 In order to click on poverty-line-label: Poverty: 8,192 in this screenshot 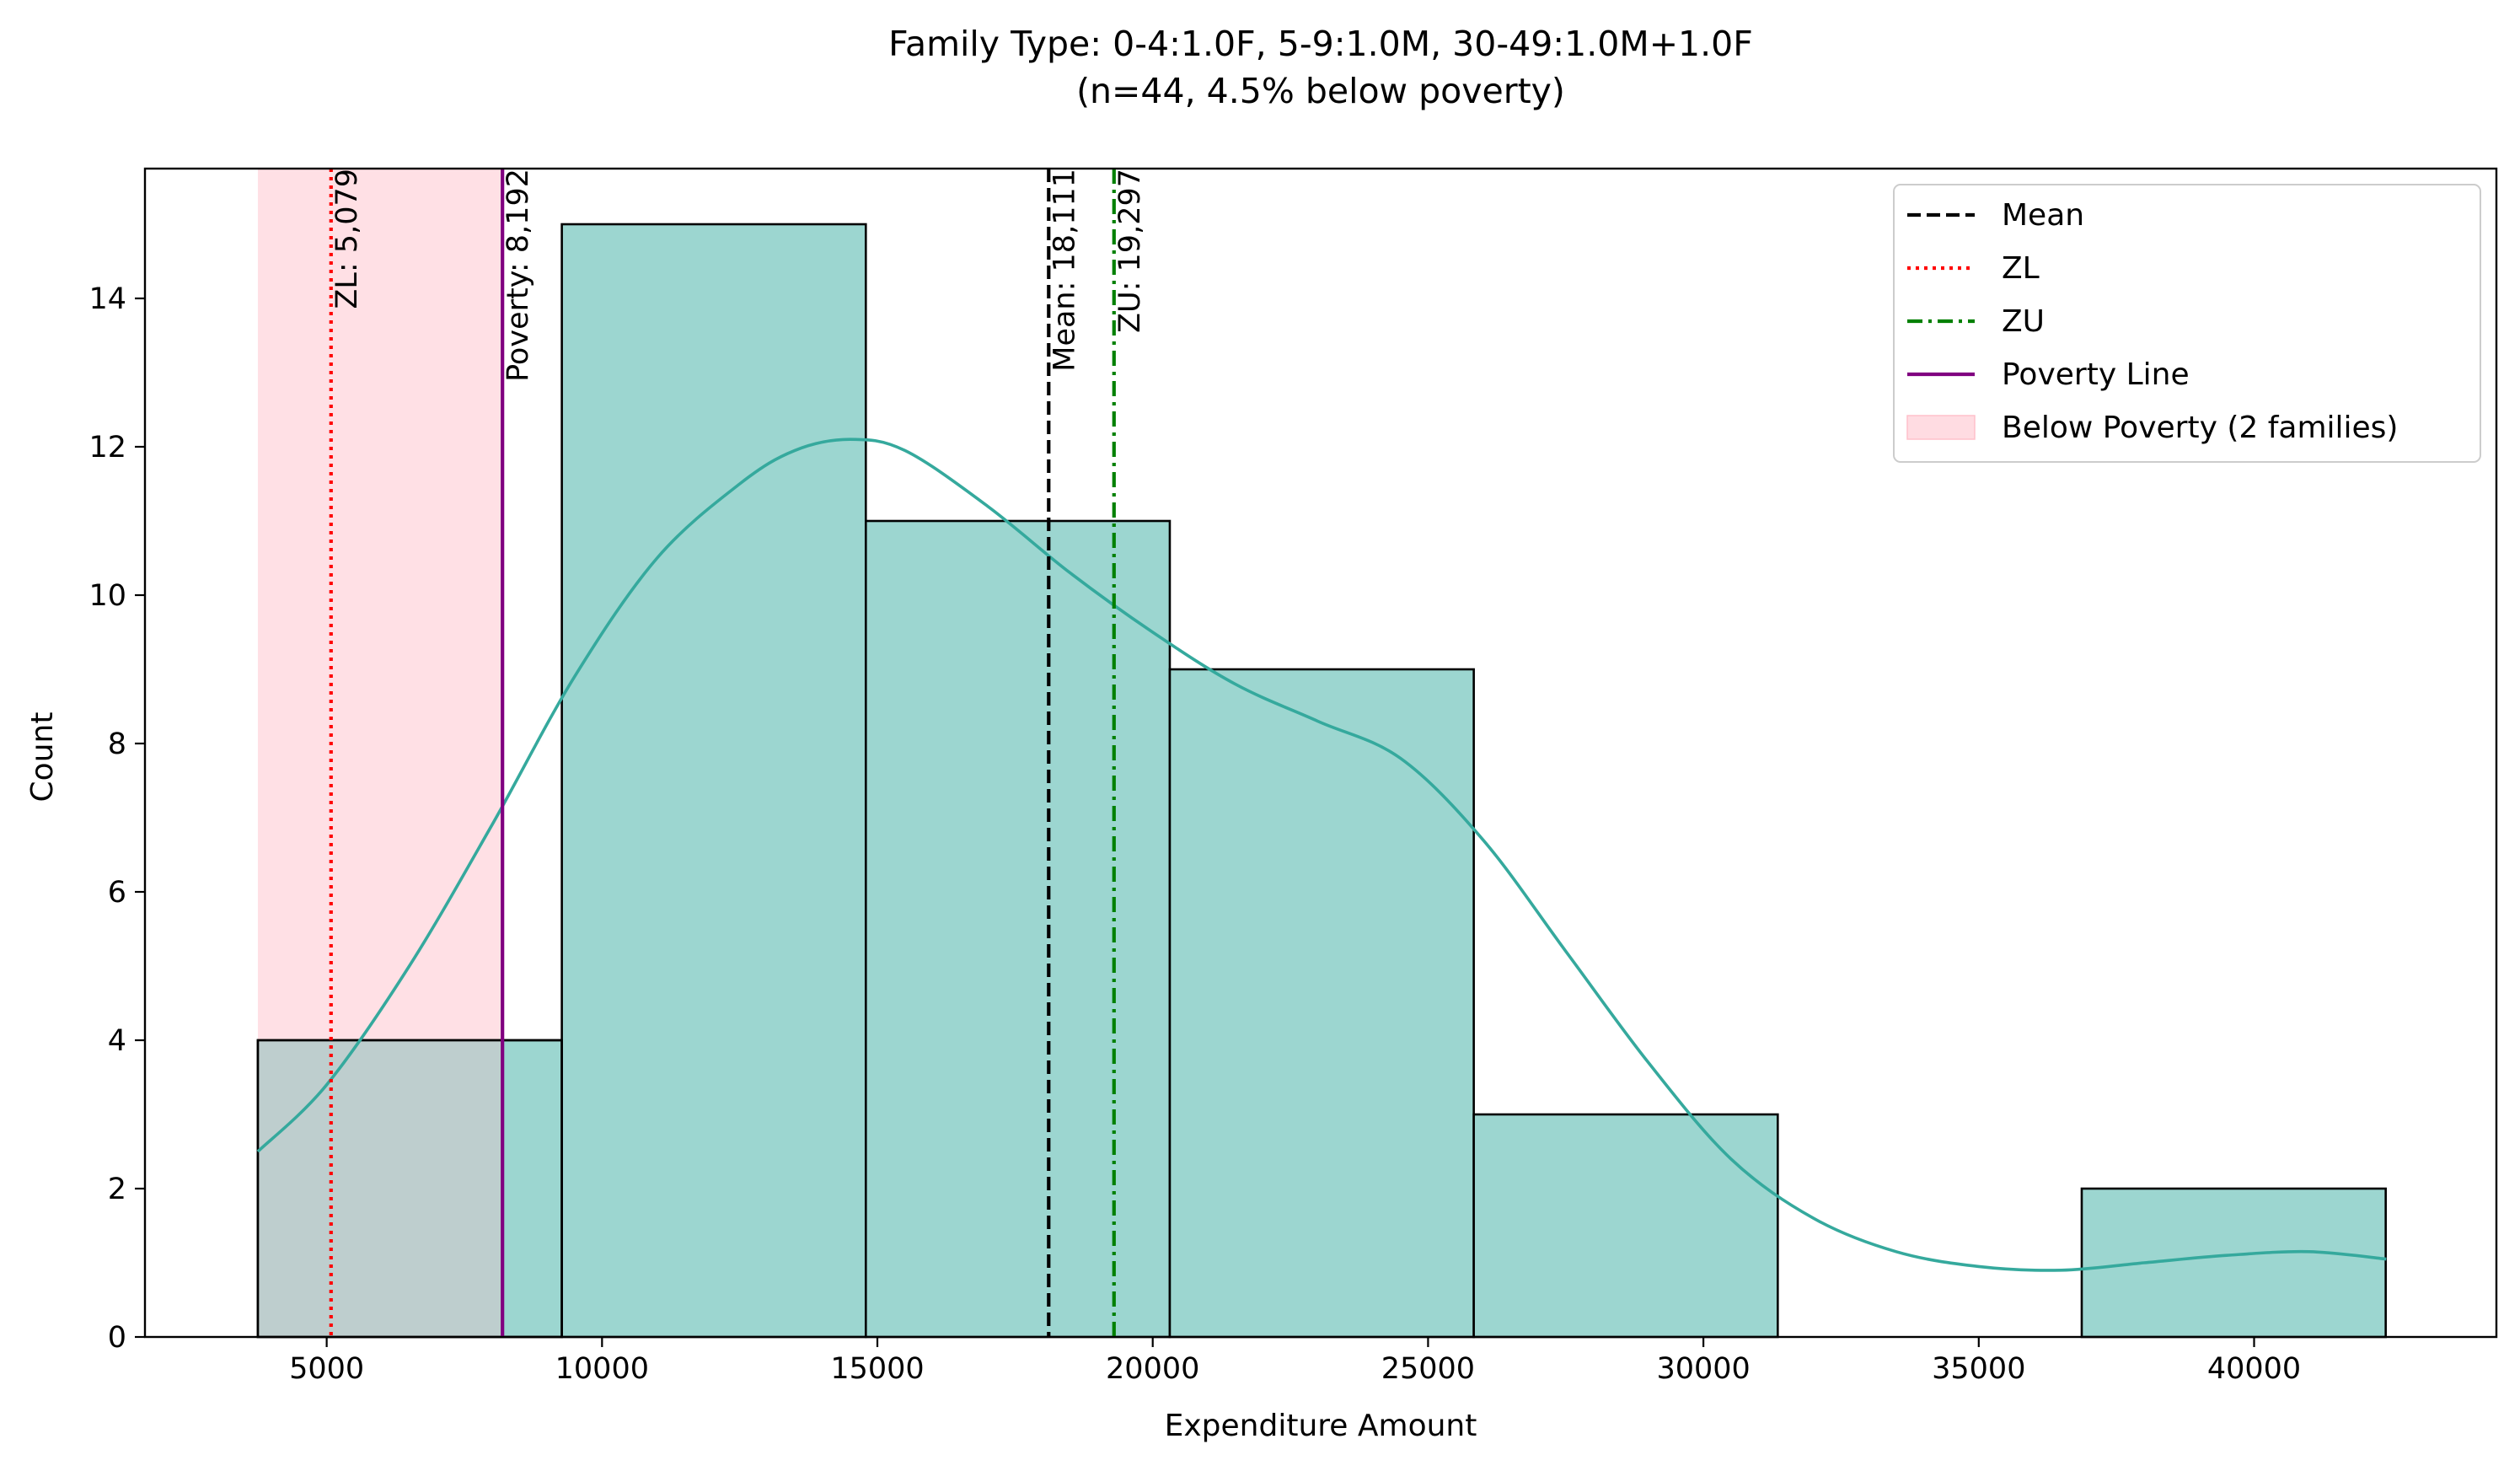, I will do `click(518, 275)`.